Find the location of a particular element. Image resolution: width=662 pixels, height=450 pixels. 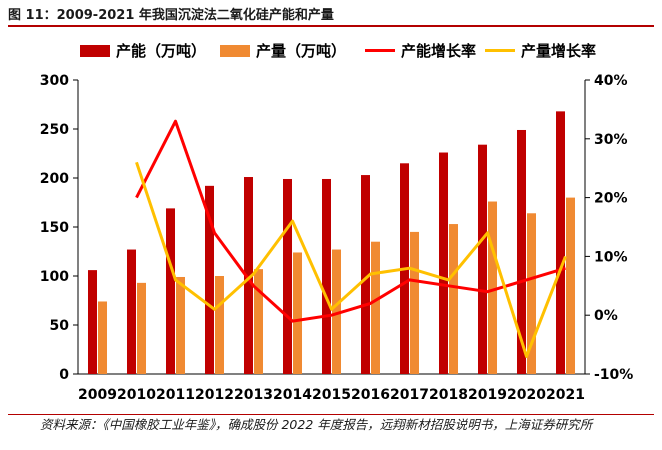

legend-label-capacity: 产能（万吨） is located at coordinates (161, 51).